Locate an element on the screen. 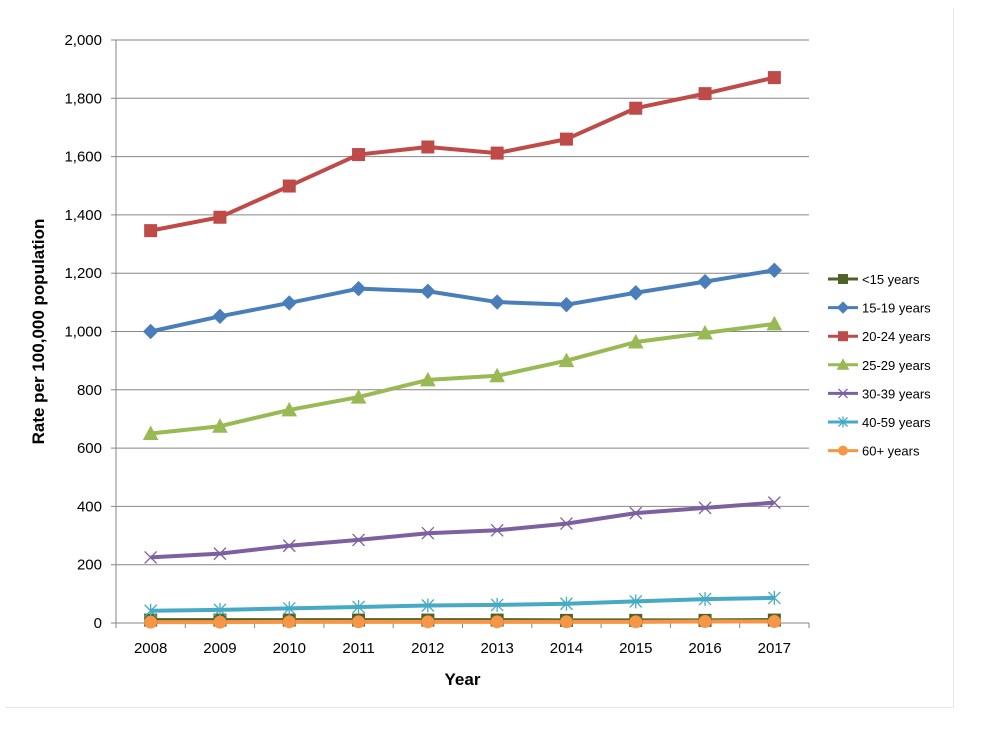 The image size is (994, 741). y-axis-title: Rate per 100,000 population is located at coordinates (38, 332).